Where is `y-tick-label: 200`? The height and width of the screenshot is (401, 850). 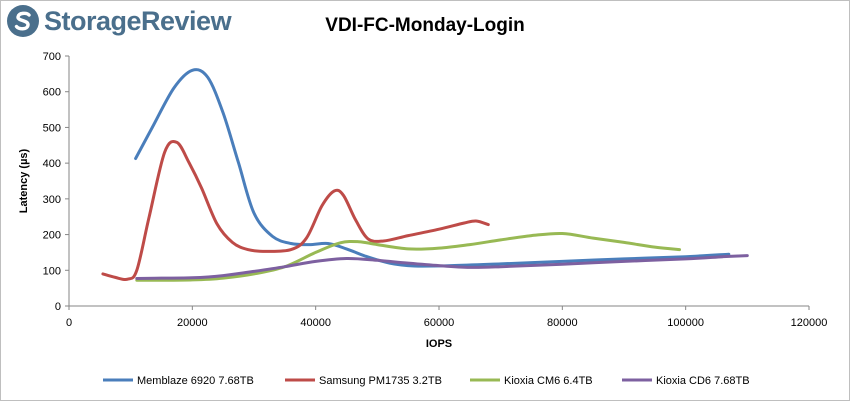 y-tick-label: 200 is located at coordinates (52, 236).